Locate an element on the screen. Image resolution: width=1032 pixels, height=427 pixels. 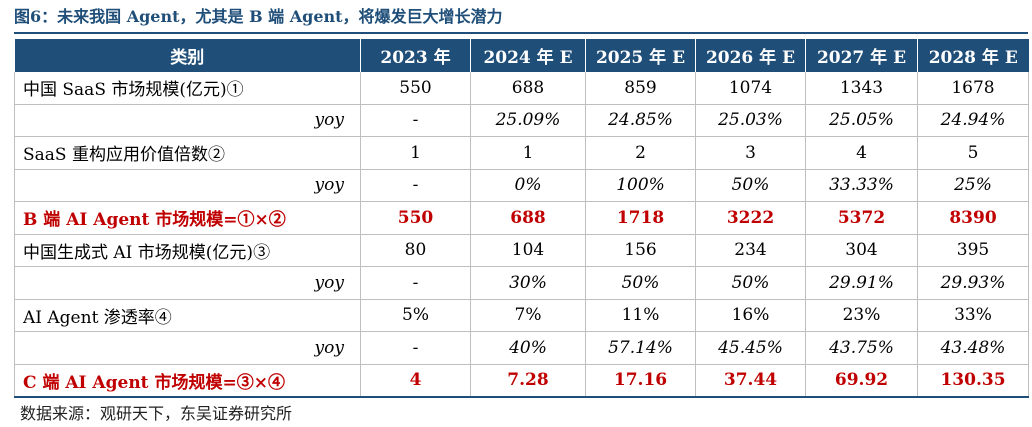
cell: 8390 is located at coordinates (973, 218).